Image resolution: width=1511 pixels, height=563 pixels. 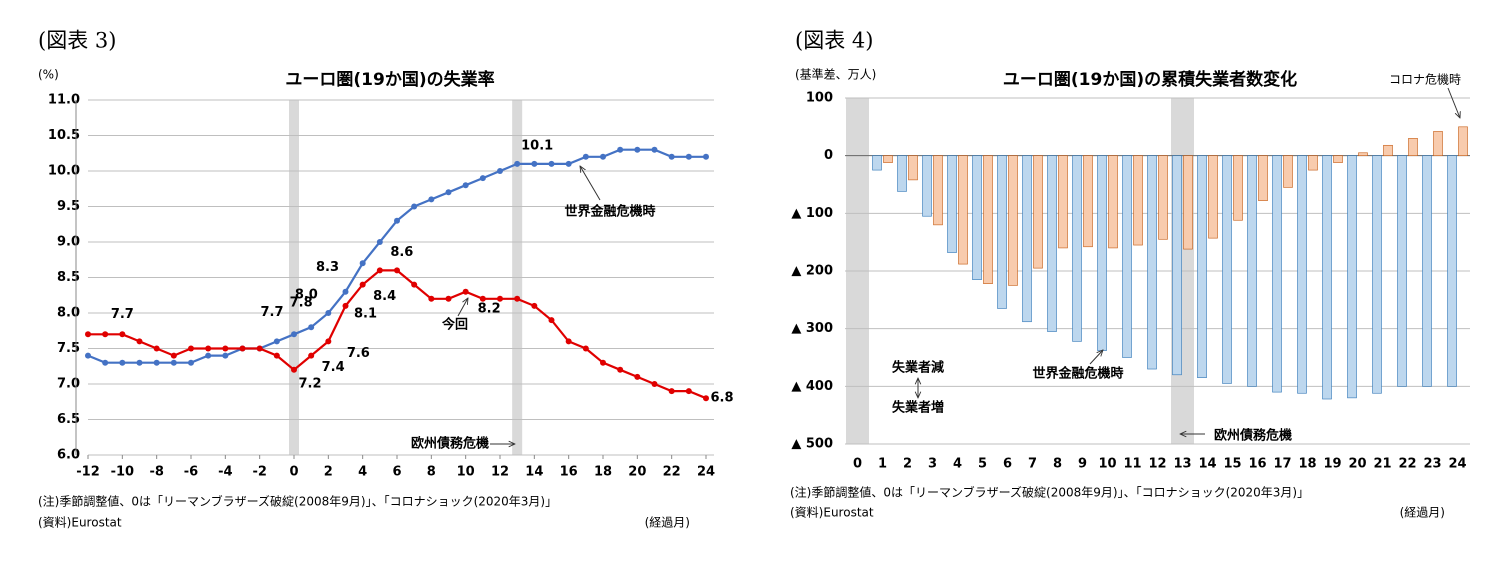 I want to click on data-label: 8.1, so click(x=365, y=313).